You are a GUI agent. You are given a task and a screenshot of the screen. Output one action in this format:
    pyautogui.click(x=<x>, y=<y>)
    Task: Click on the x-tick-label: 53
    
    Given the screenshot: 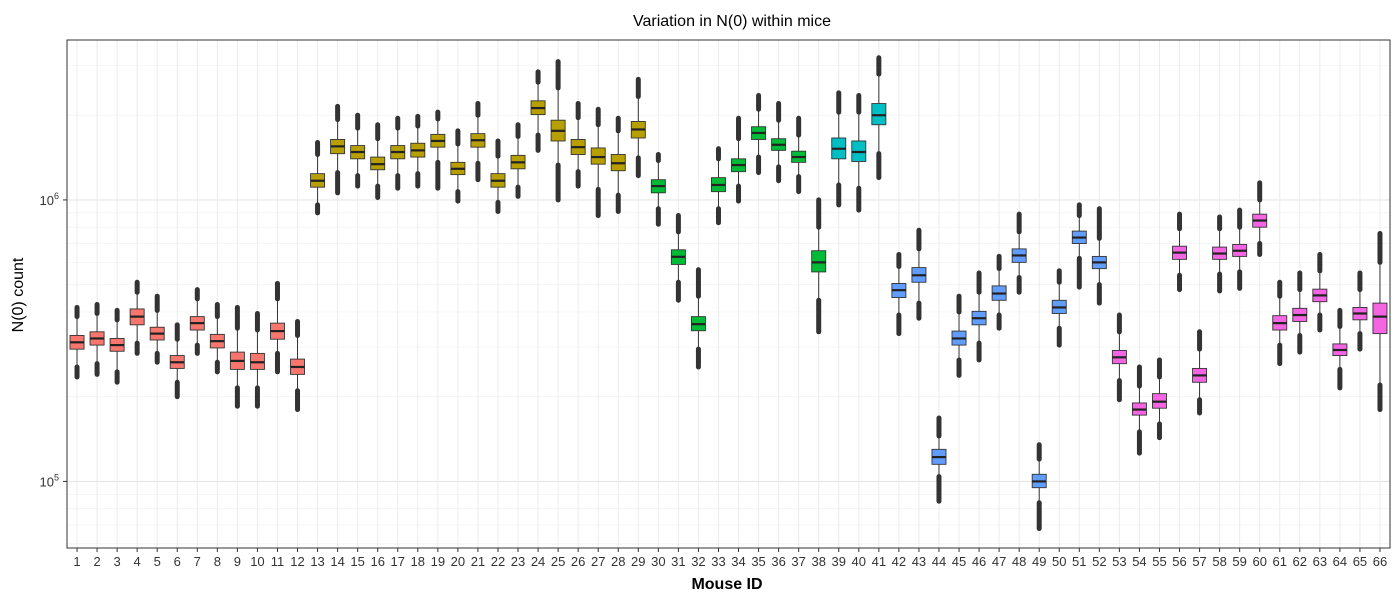 What is the action you would take?
    pyautogui.click(x=1119, y=561)
    